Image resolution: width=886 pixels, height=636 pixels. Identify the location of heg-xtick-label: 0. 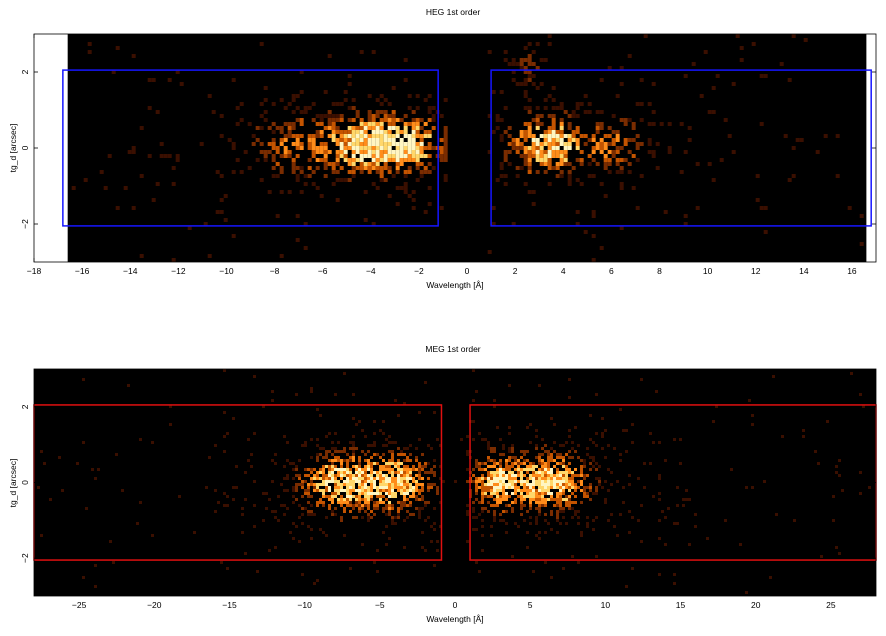
(467, 271).